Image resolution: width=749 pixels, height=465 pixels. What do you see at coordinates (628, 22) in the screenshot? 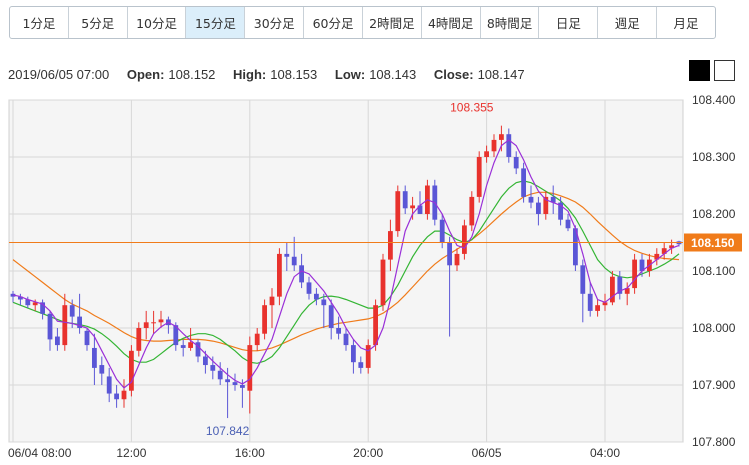
I see `tab-10: 週足` at bounding box center [628, 22].